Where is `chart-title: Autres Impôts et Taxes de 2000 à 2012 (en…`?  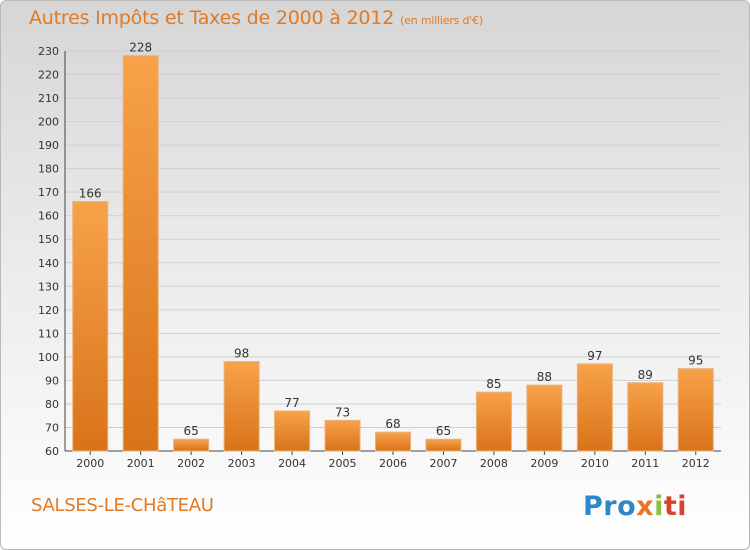 chart-title: Autres Impôts et Taxes de 2000 à 2012 (en… is located at coordinates (256, 18).